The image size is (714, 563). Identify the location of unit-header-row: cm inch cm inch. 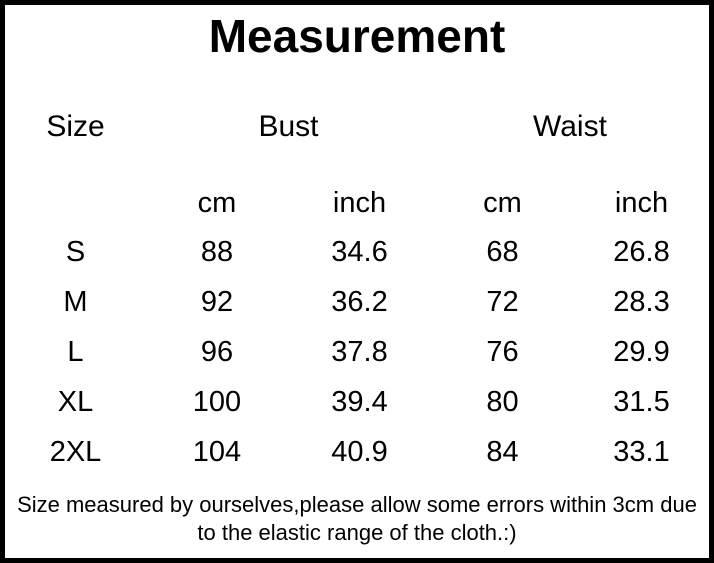
(357, 203).